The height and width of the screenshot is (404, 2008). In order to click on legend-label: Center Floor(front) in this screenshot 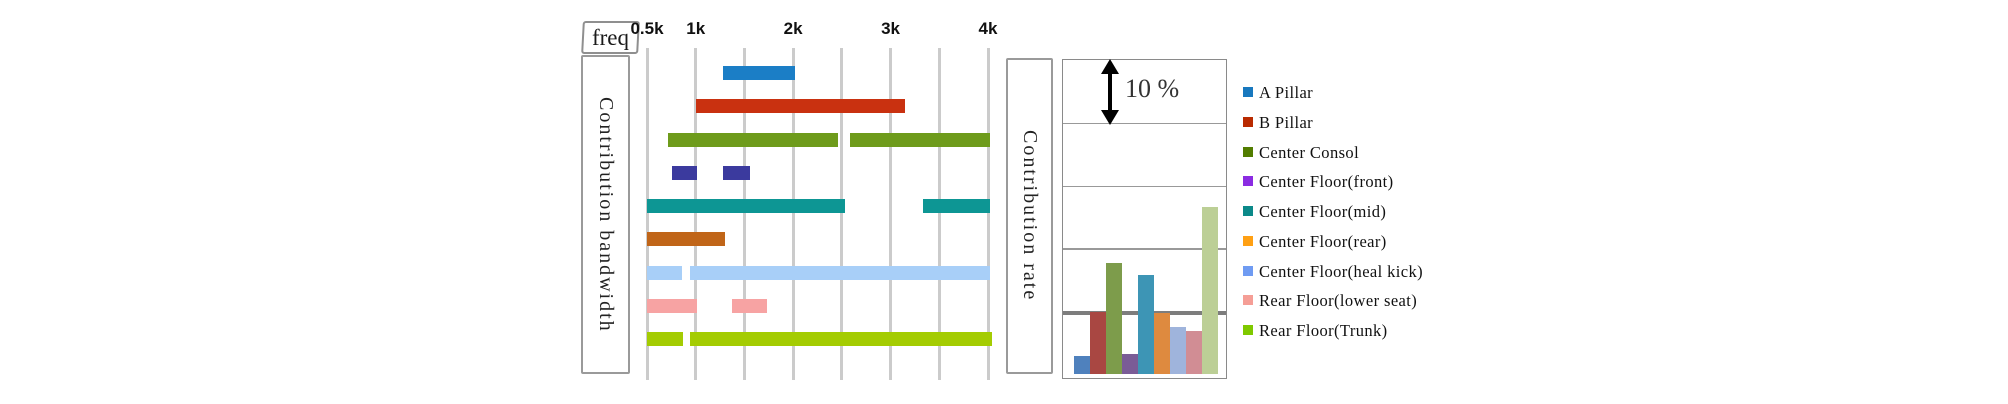, I will do `click(1326, 182)`.